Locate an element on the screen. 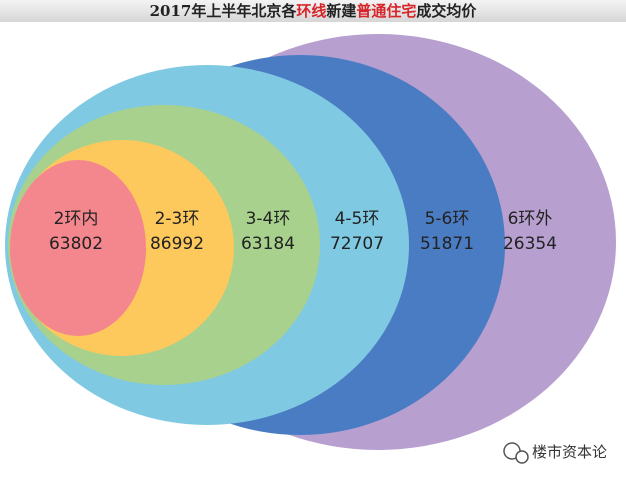 The width and height of the screenshot is (626, 478). ring-label: 2环内 is located at coordinates (76, 219).